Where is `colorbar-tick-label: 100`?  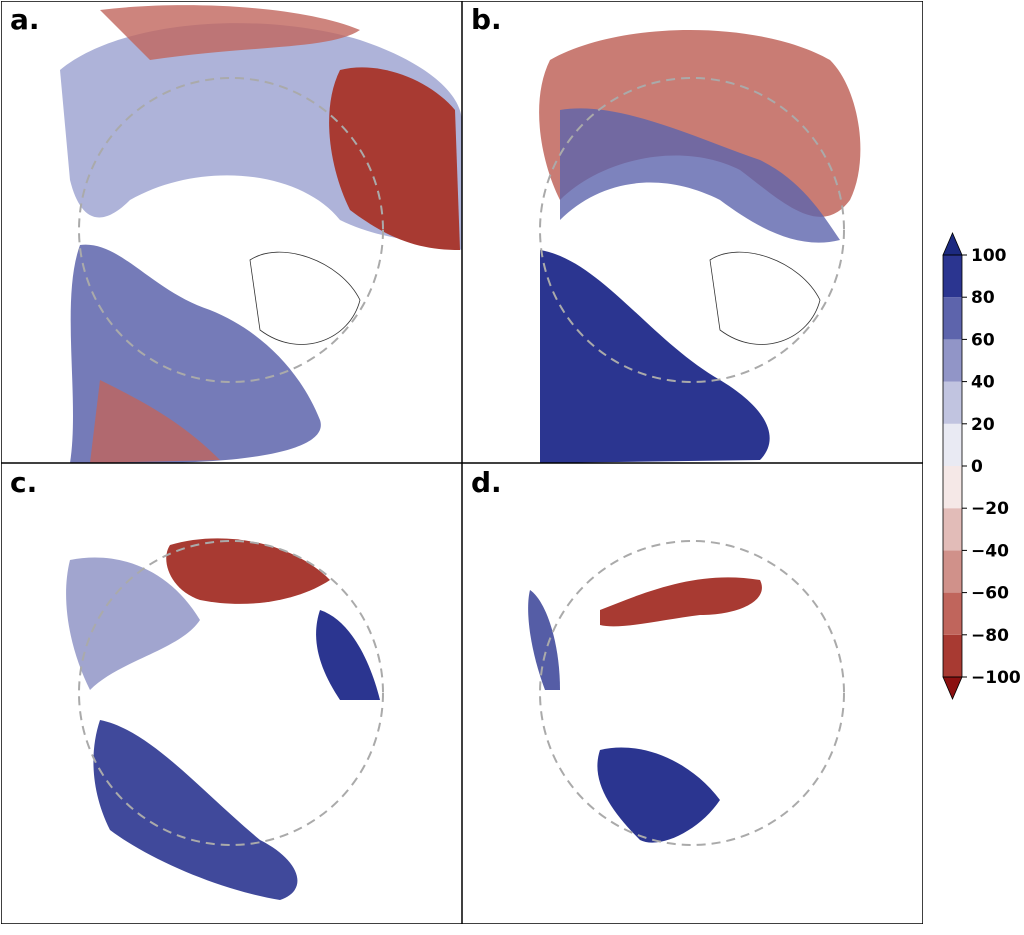
colorbar-tick-label: 100 is located at coordinates (989, 256).